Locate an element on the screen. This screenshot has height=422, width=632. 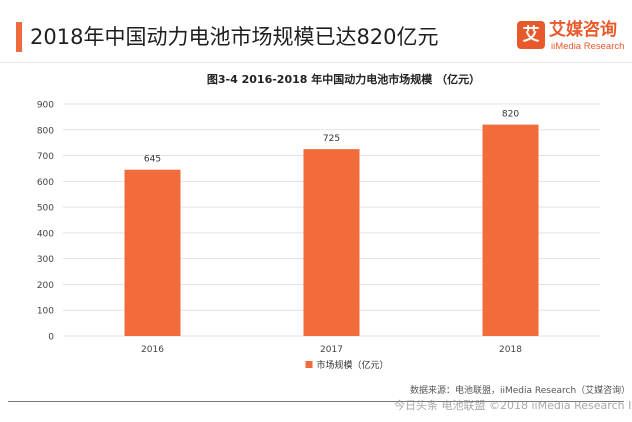
y-tick-label: 500 is located at coordinates (45, 209).